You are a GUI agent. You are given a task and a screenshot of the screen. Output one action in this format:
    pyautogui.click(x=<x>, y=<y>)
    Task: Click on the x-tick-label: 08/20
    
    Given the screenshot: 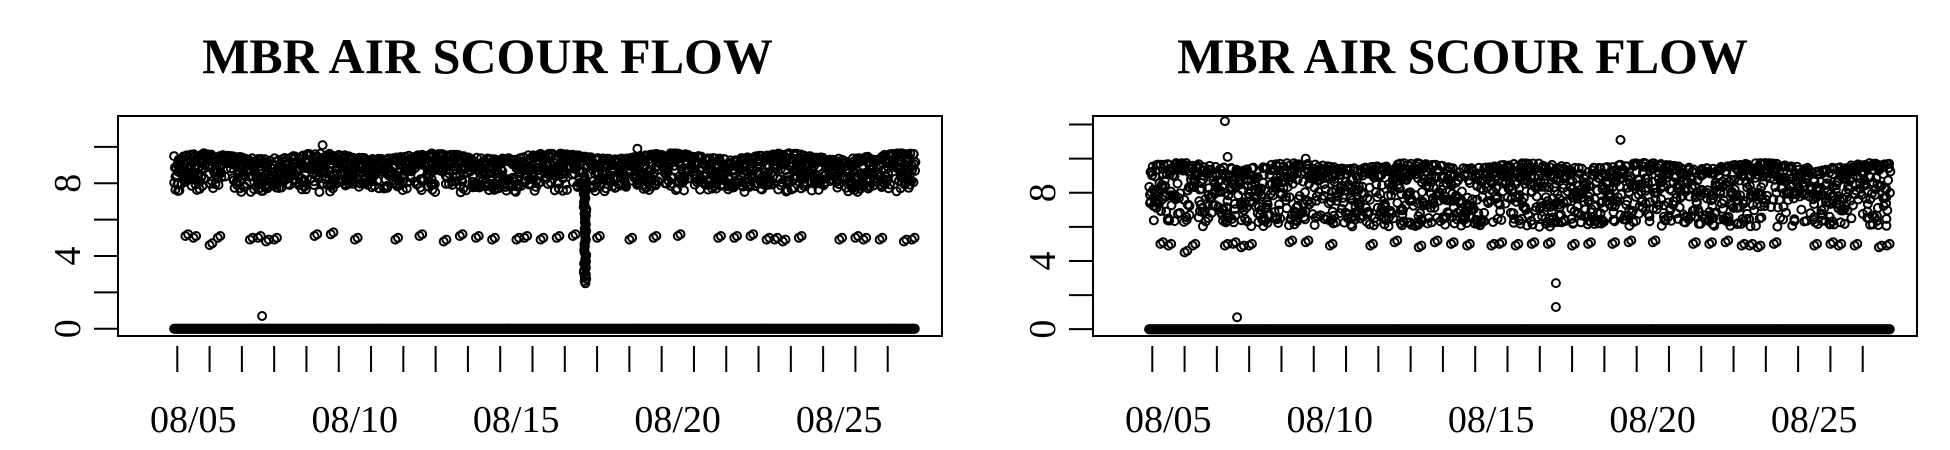 What is the action you would take?
    pyautogui.click(x=1652, y=420)
    